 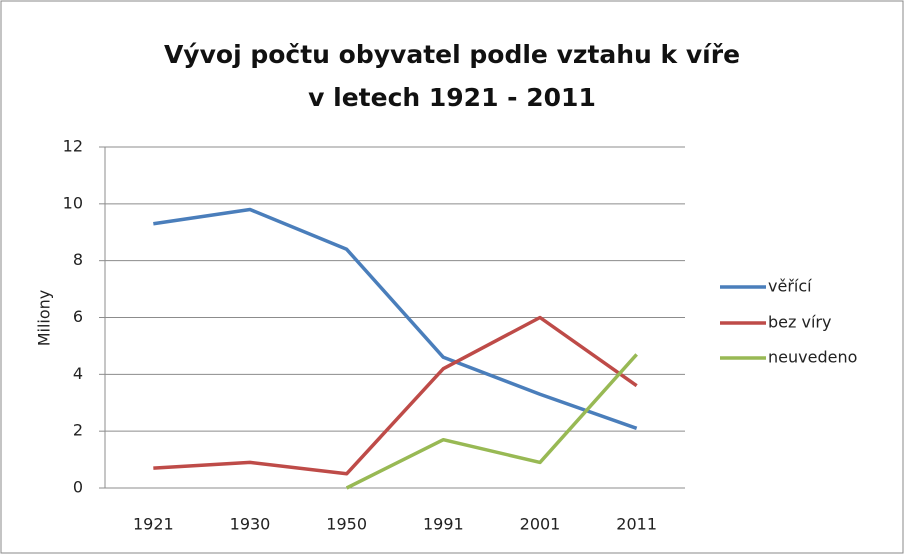 What do you see at coordinates (44, 318) in the screenshot?
I see `y-axis-label: Miliony` at bounding box center [44, 318].